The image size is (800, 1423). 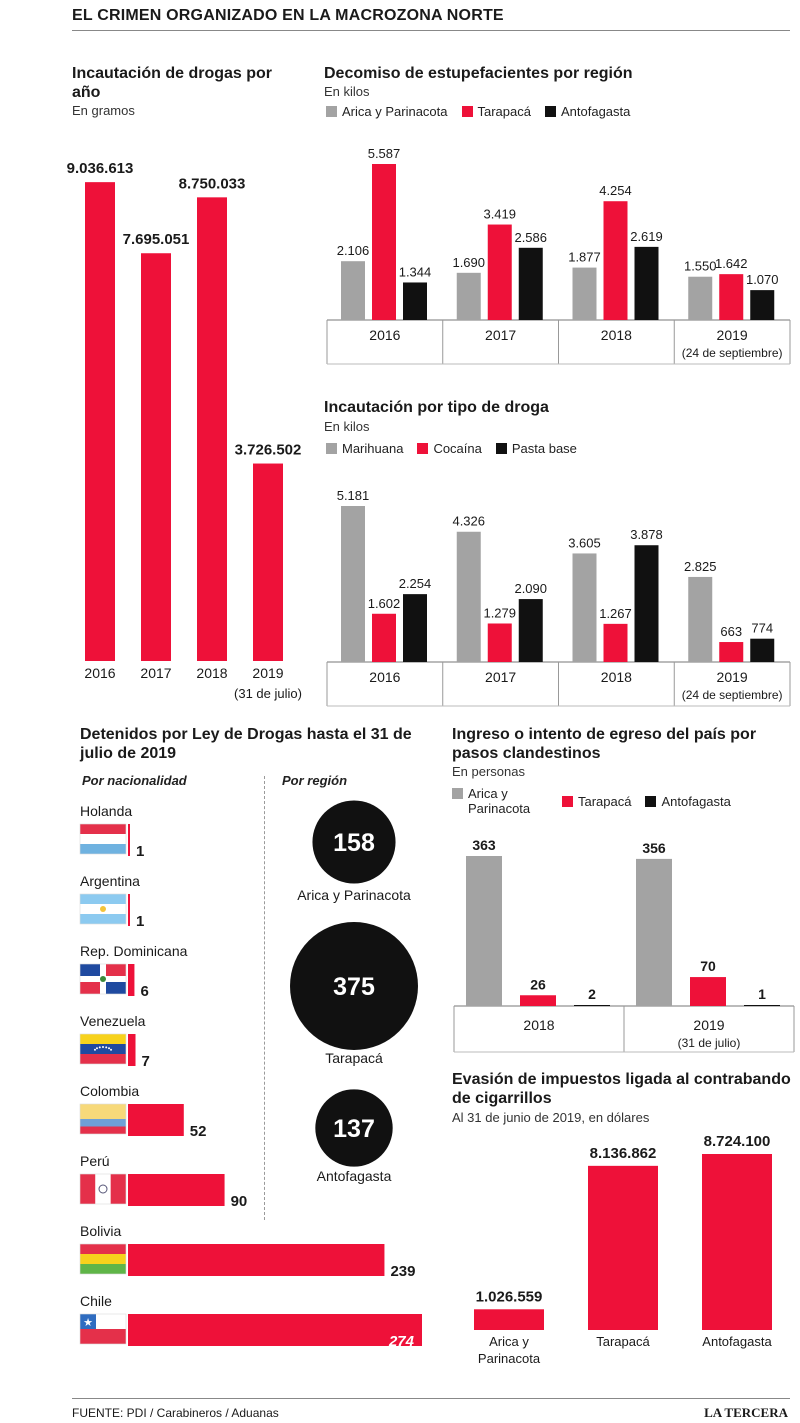 I want to click on value-label-2018-3: 3.878, so click(x=646, y=534).